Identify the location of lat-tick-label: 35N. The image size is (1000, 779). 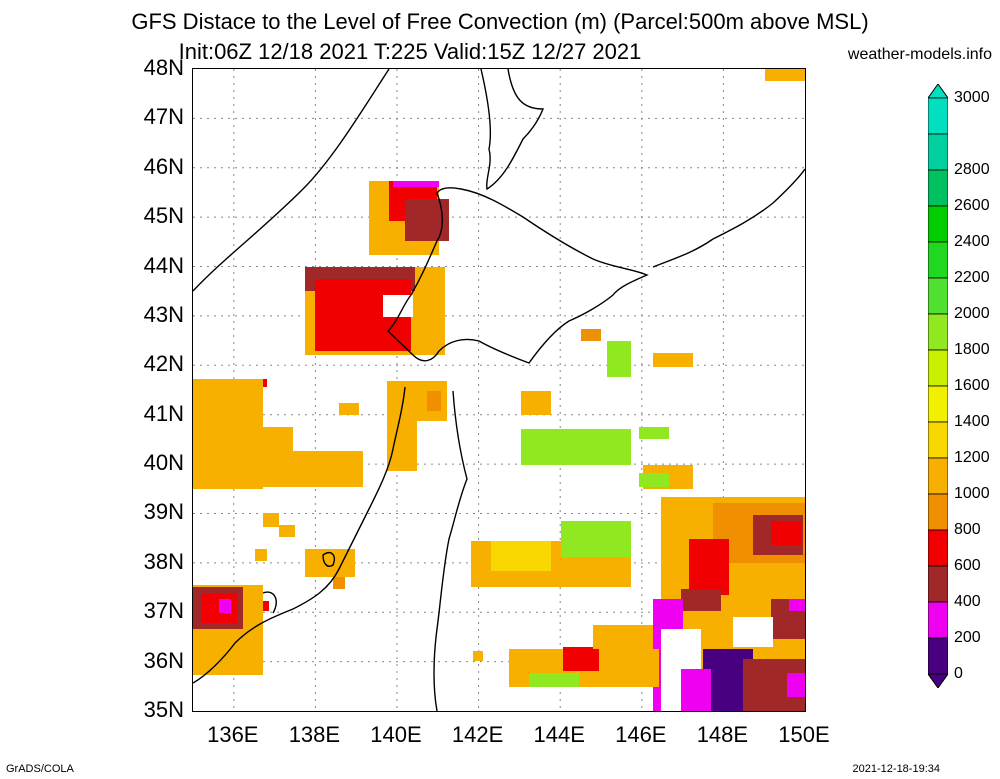
(163, 709).